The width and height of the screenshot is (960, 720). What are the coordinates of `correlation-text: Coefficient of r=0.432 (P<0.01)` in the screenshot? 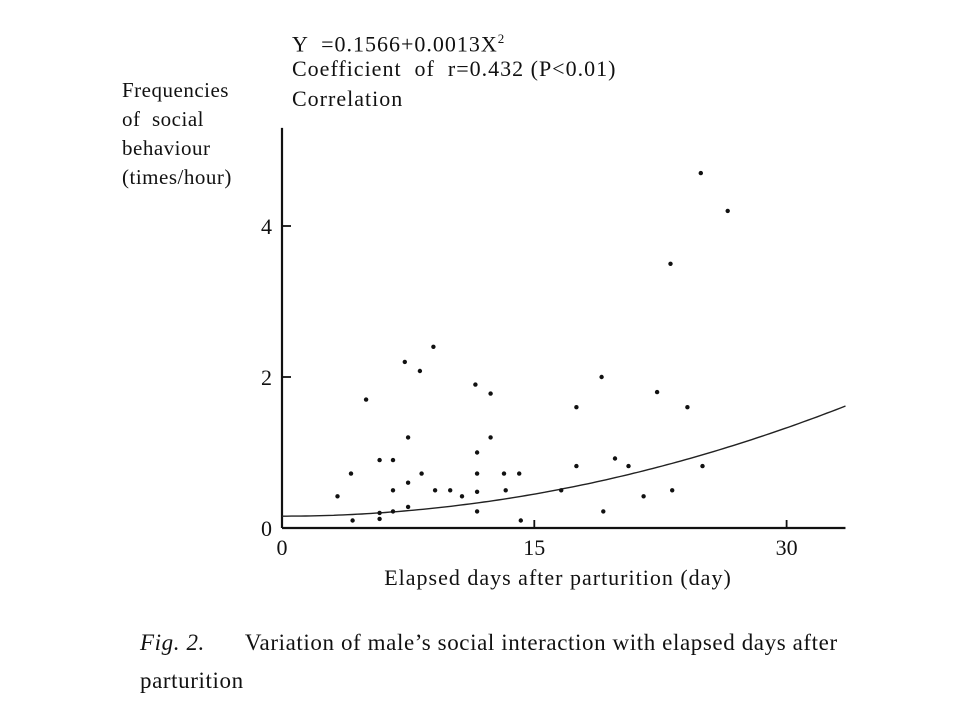 It's located at (454, 68).